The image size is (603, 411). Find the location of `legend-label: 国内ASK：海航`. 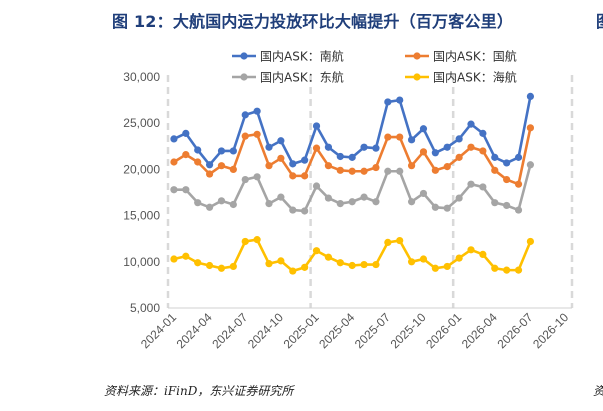

legend-label: 国内ASK：海航 is located at coordinates (475, 77).